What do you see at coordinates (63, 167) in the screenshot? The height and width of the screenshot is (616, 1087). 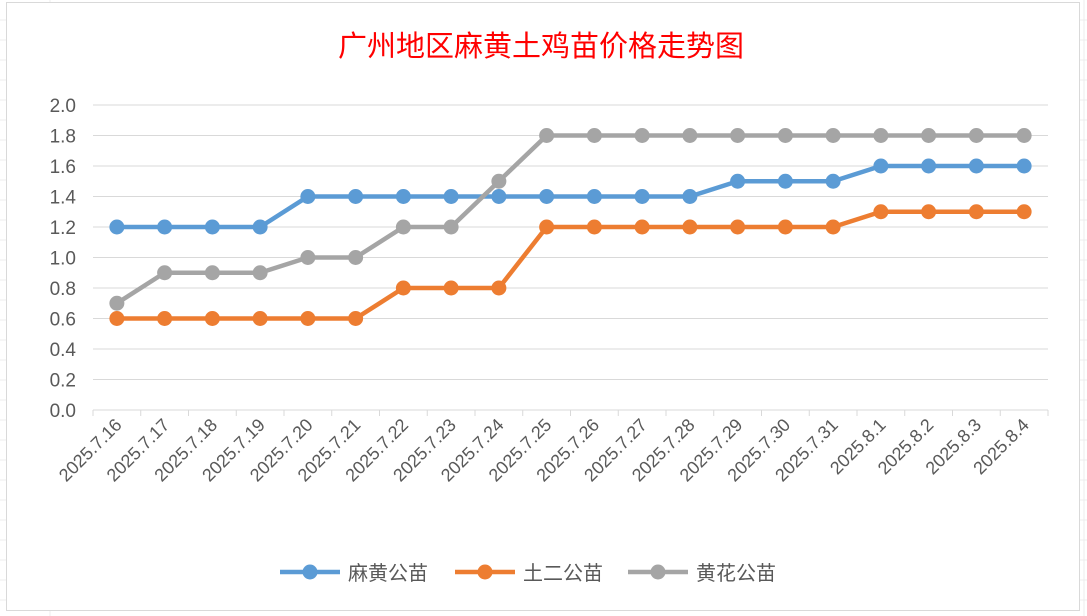 I see `y-tick-label: 1.6` at bounding box center [63, 167].